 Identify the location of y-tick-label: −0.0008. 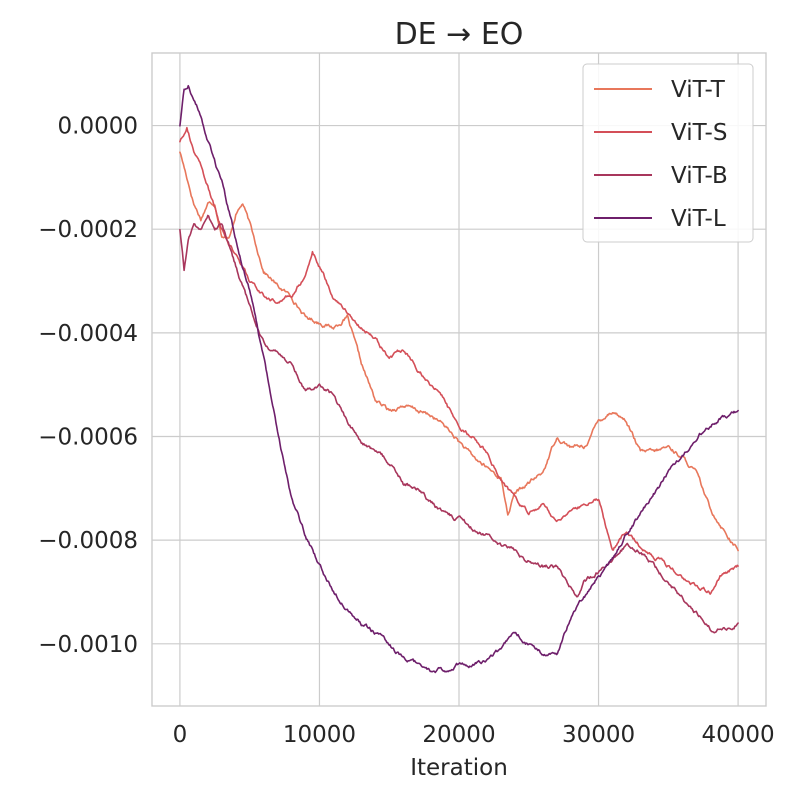
(88, 541).